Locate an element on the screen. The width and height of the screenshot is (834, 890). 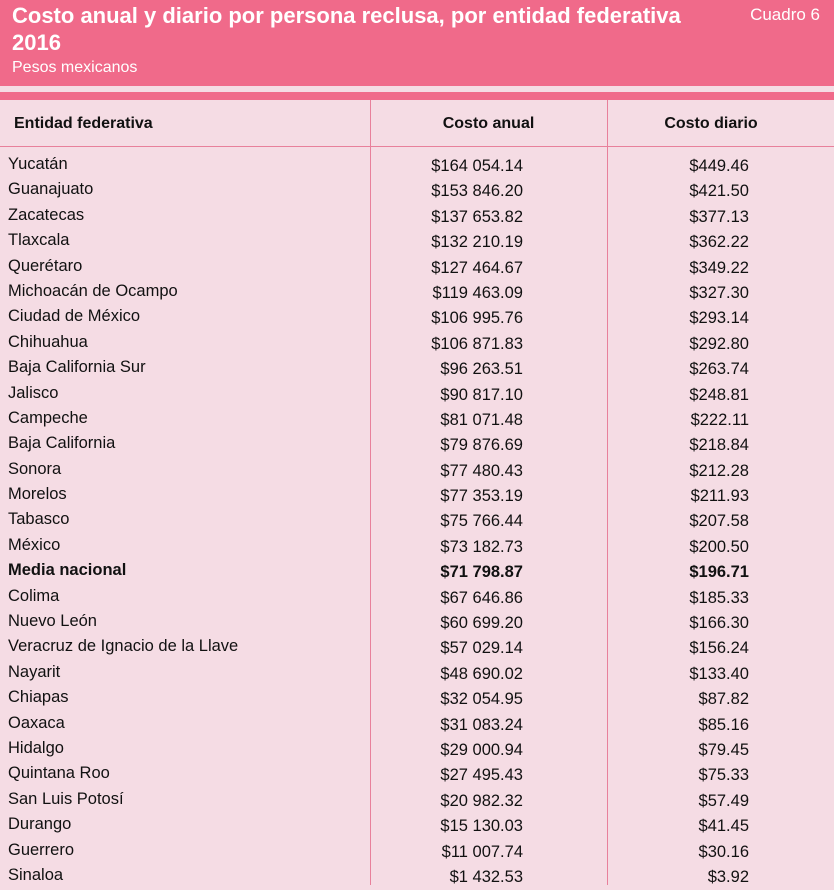
cell-costo-diario: $248.81 is located at coordinates (719, 394).